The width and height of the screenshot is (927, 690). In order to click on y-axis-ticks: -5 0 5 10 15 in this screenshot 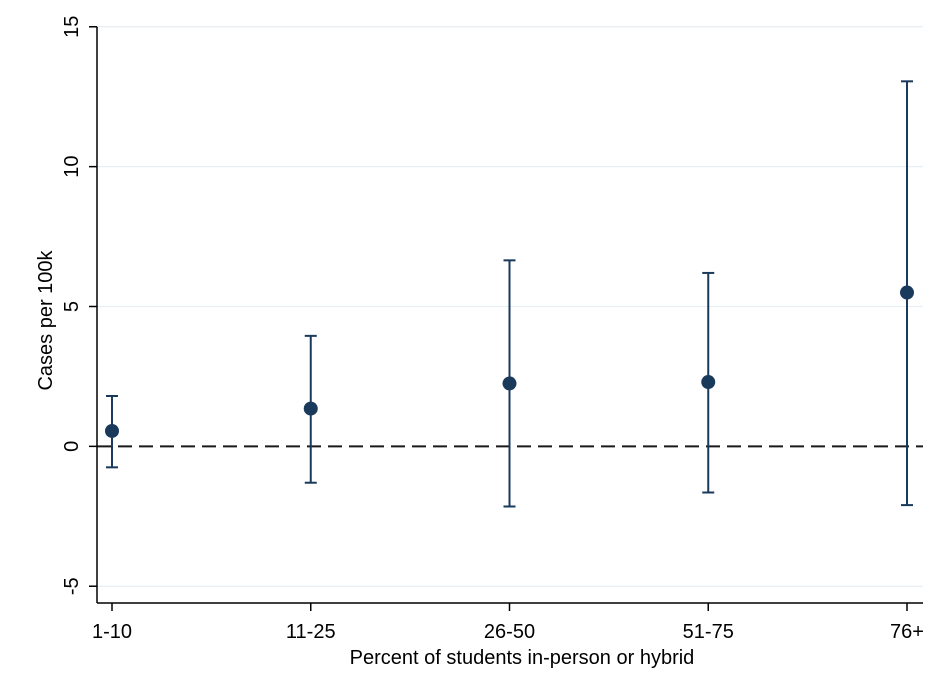, I will do `click(79, 305)`.